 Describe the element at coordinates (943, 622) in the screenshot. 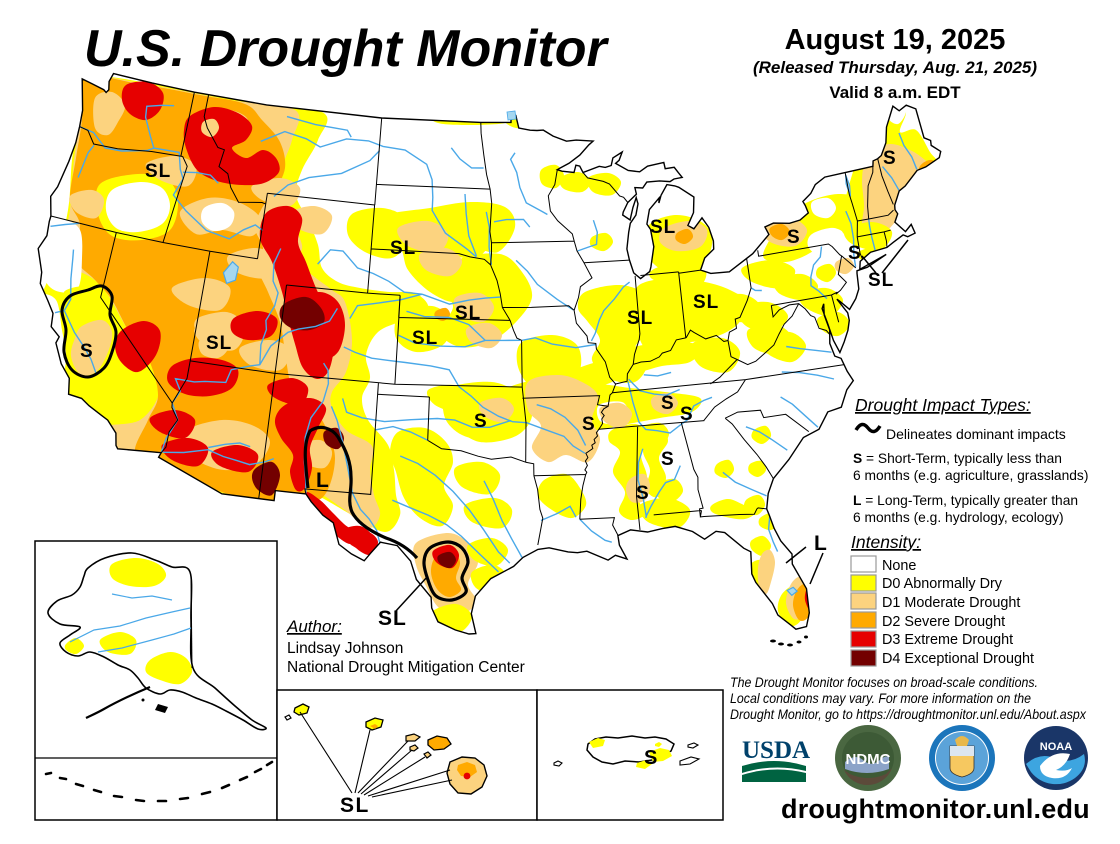

I see `svg-text: D2 Severe Drought` at that location.